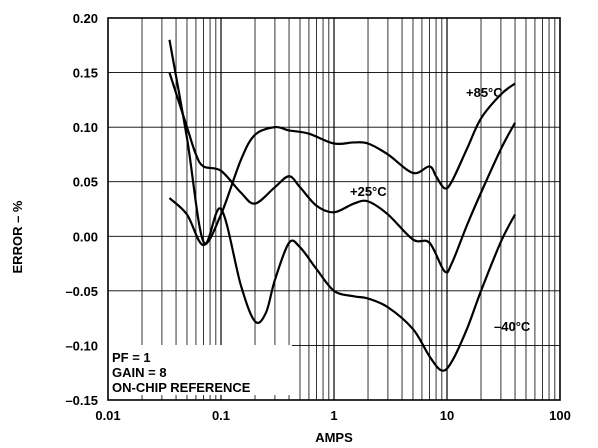 Image resolution: width=598 pixels, height=448 pixels. Describe the element at coordinates (181, 387) in the screenshot. I see `annotation-reference: ON-CHIP REFERENCE` at that location.